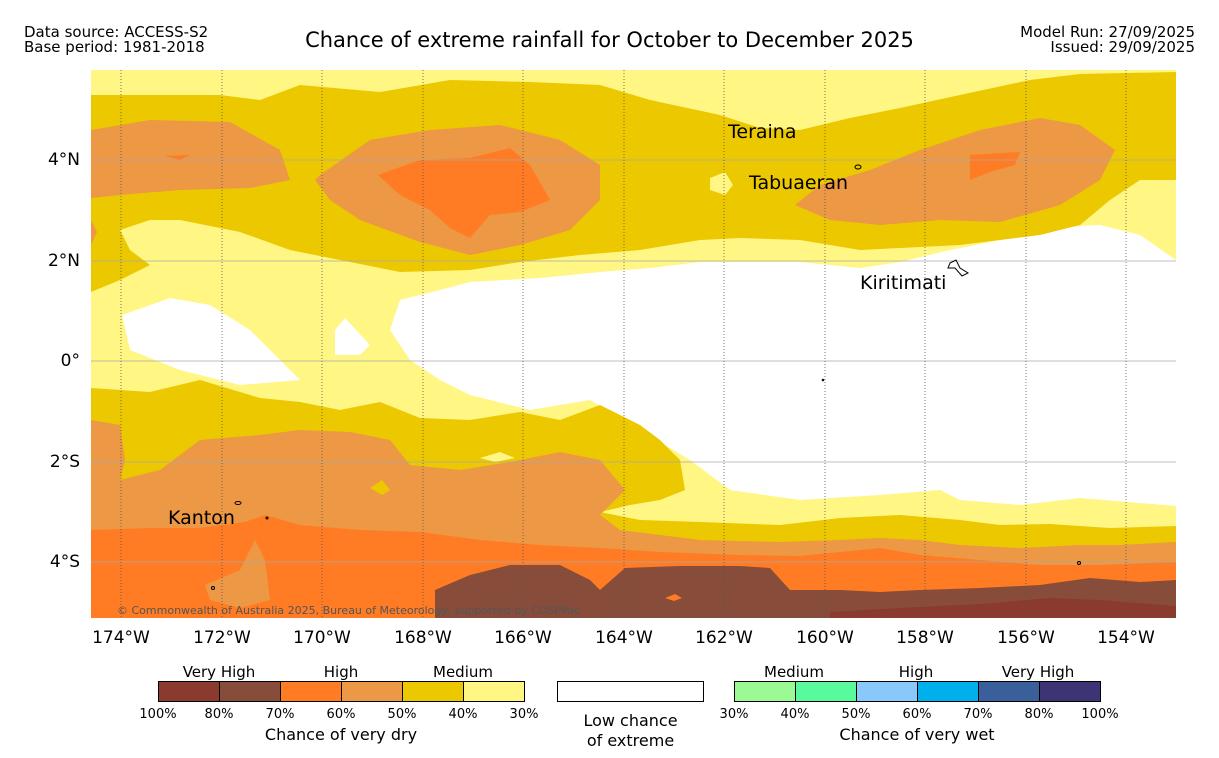 The height and width of the screenshot is (758, 1219). Describe the element at coordinates (1026, 638) in the screenshot. I see `lon-label-156w: 156°W` at that location.